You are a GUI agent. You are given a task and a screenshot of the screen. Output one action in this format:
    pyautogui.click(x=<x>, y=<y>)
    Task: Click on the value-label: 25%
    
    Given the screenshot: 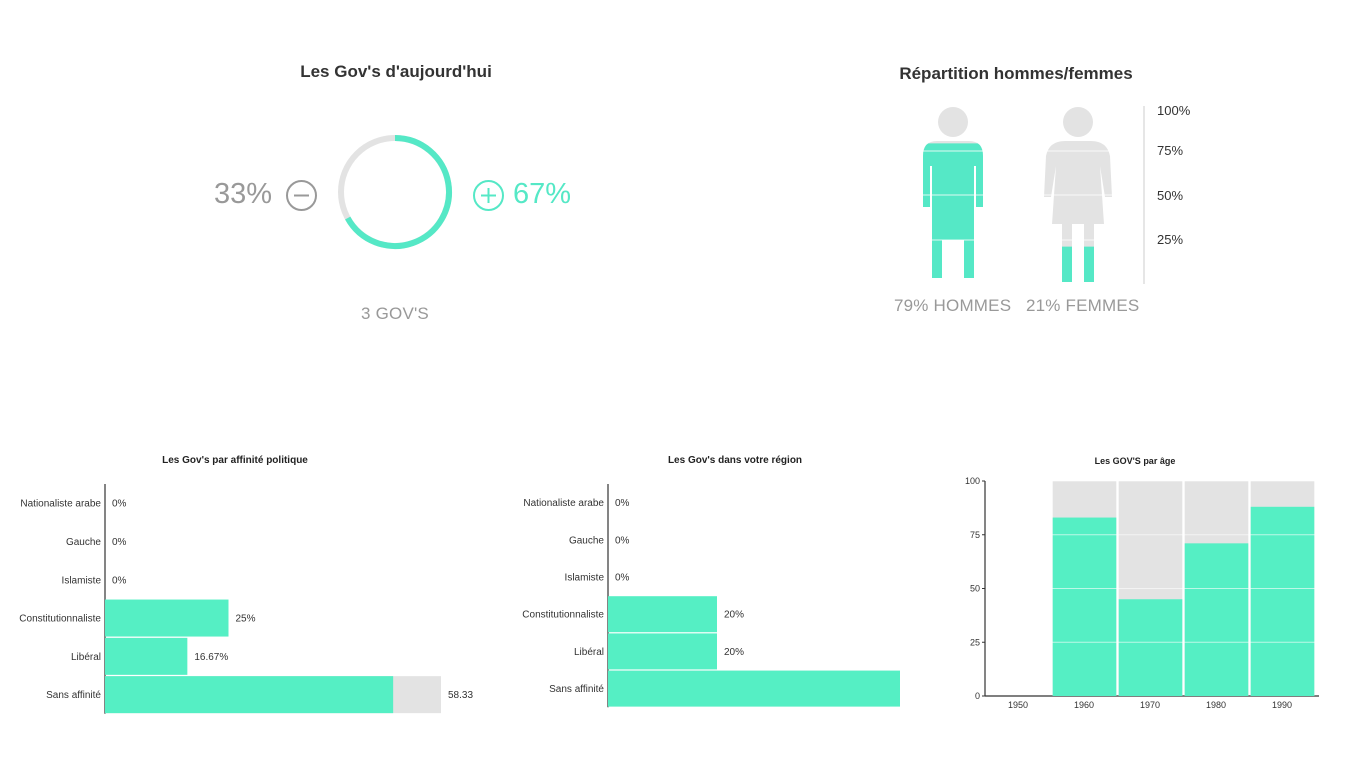 What is the action you would take?
    pyautogui.click(x=246, y=619)
    